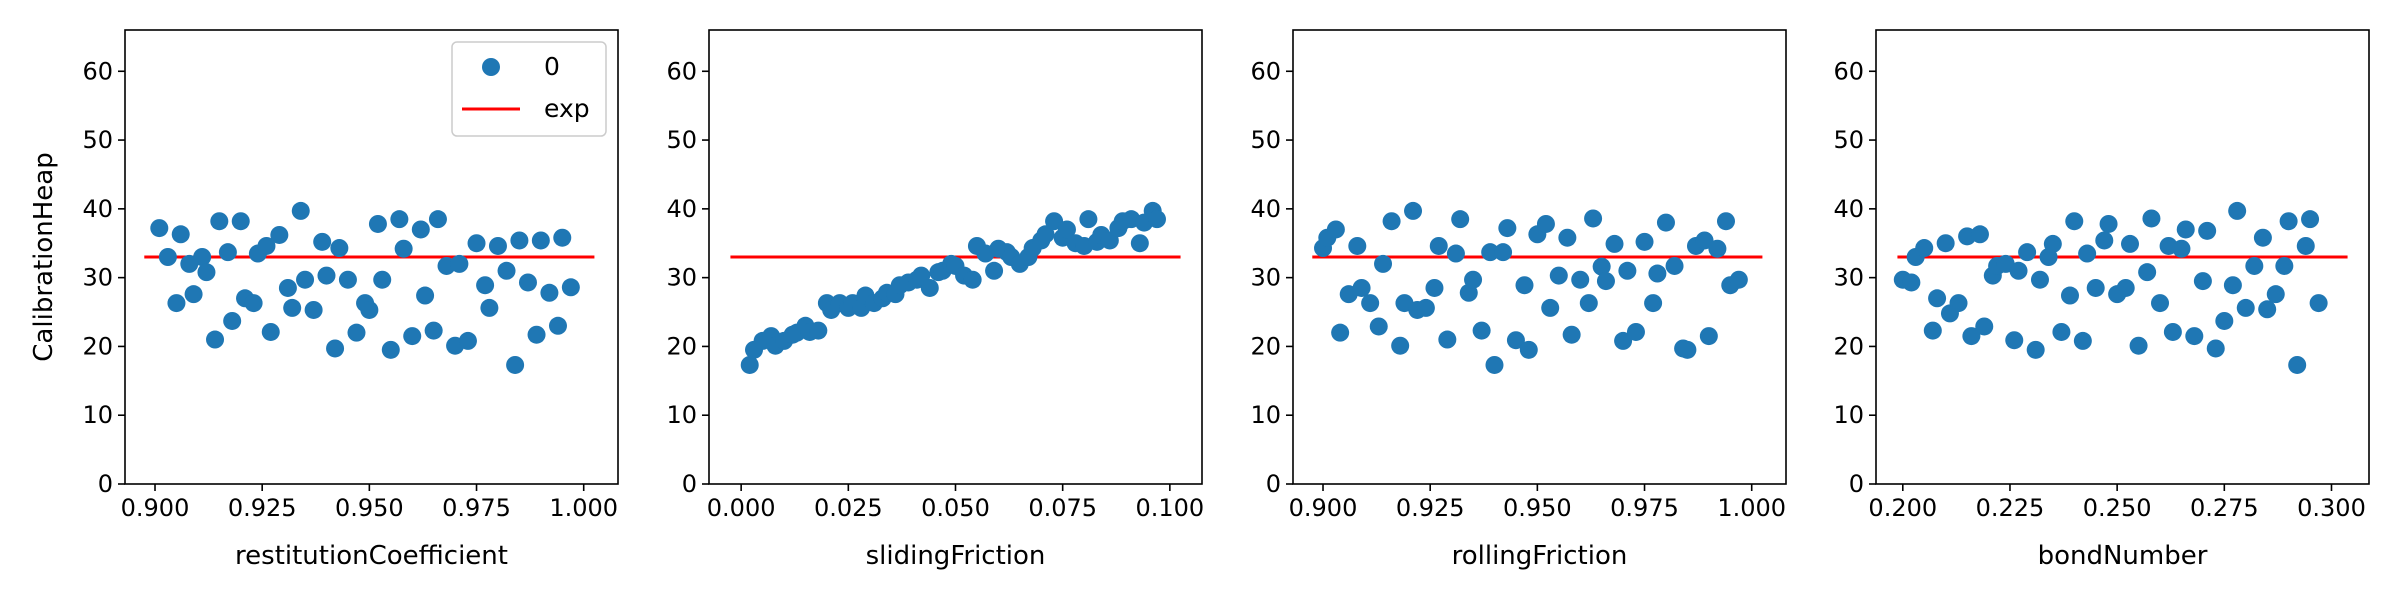  I want to click on x-tick-label: 0.200, so click(1902, 508).